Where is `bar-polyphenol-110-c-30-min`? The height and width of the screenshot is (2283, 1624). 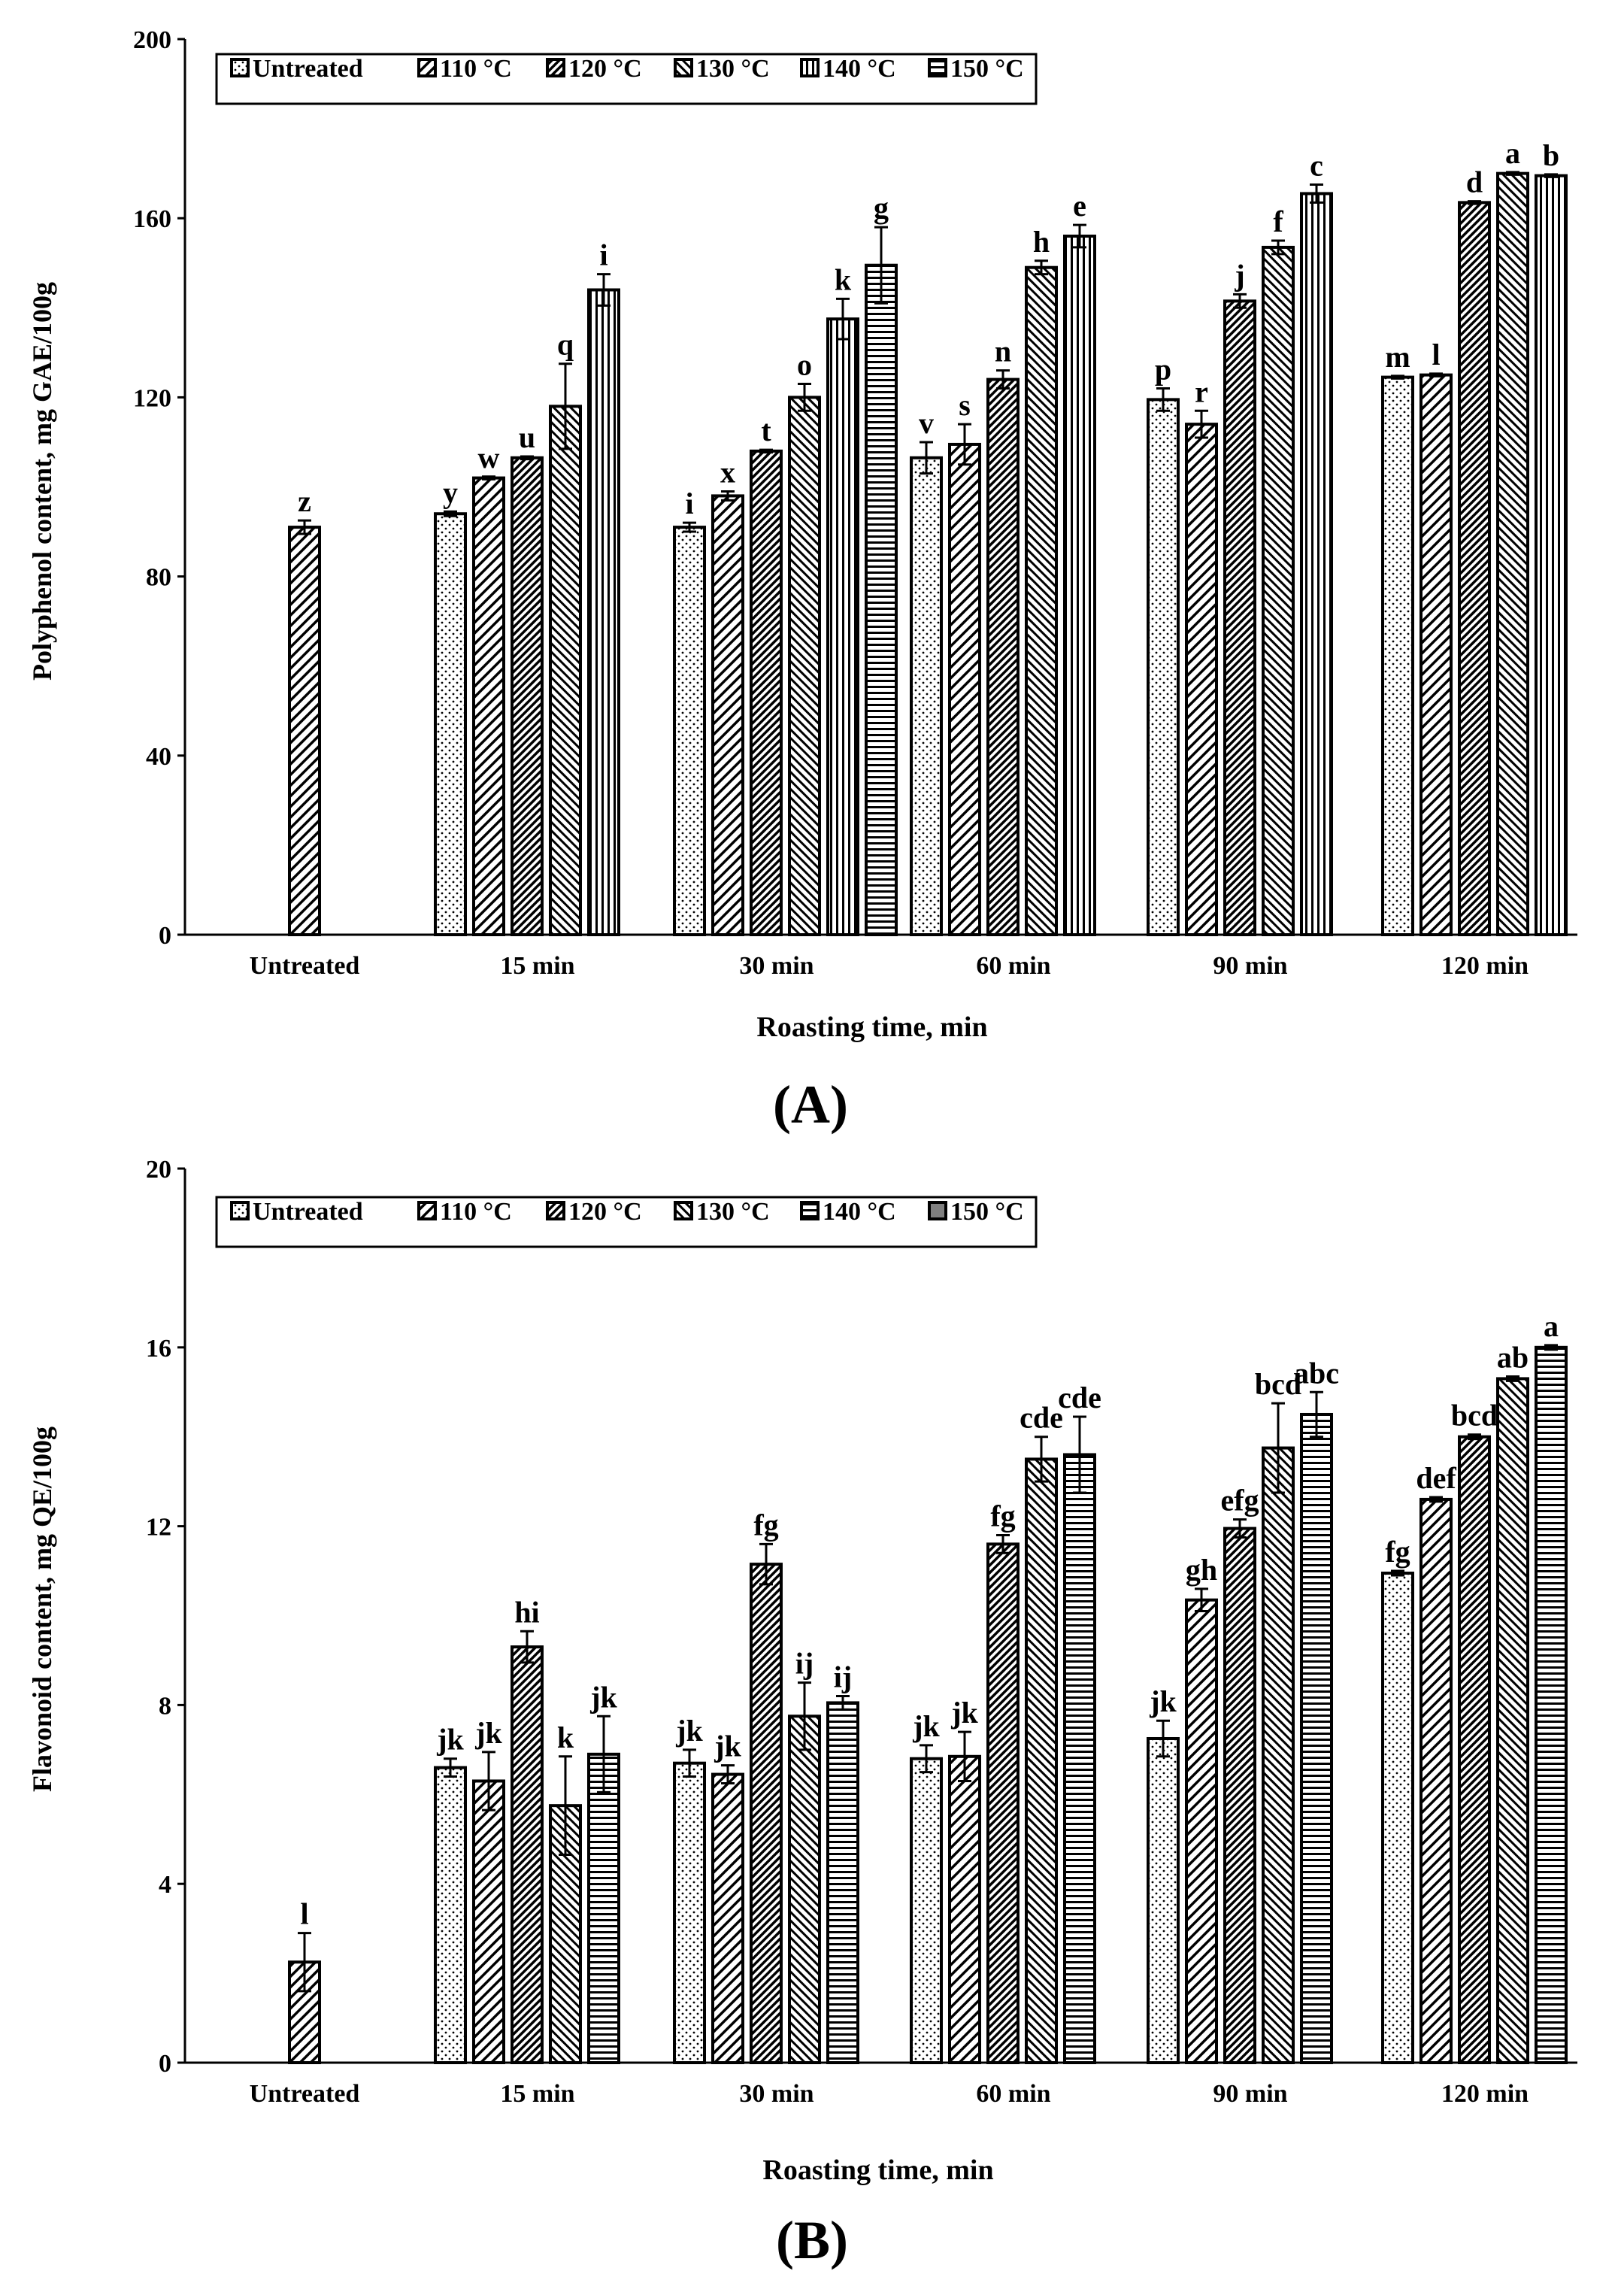 bar-polyphenol-110-c-30-min is located at coordinates (727, 715).